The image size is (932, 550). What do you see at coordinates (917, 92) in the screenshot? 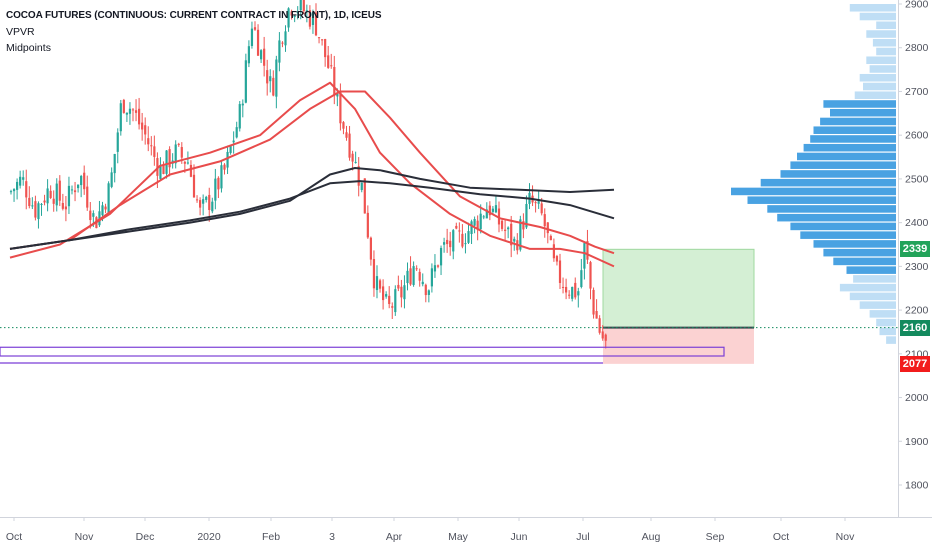
I see `y-tick-label: 2700` at bounding box center [917, 92].